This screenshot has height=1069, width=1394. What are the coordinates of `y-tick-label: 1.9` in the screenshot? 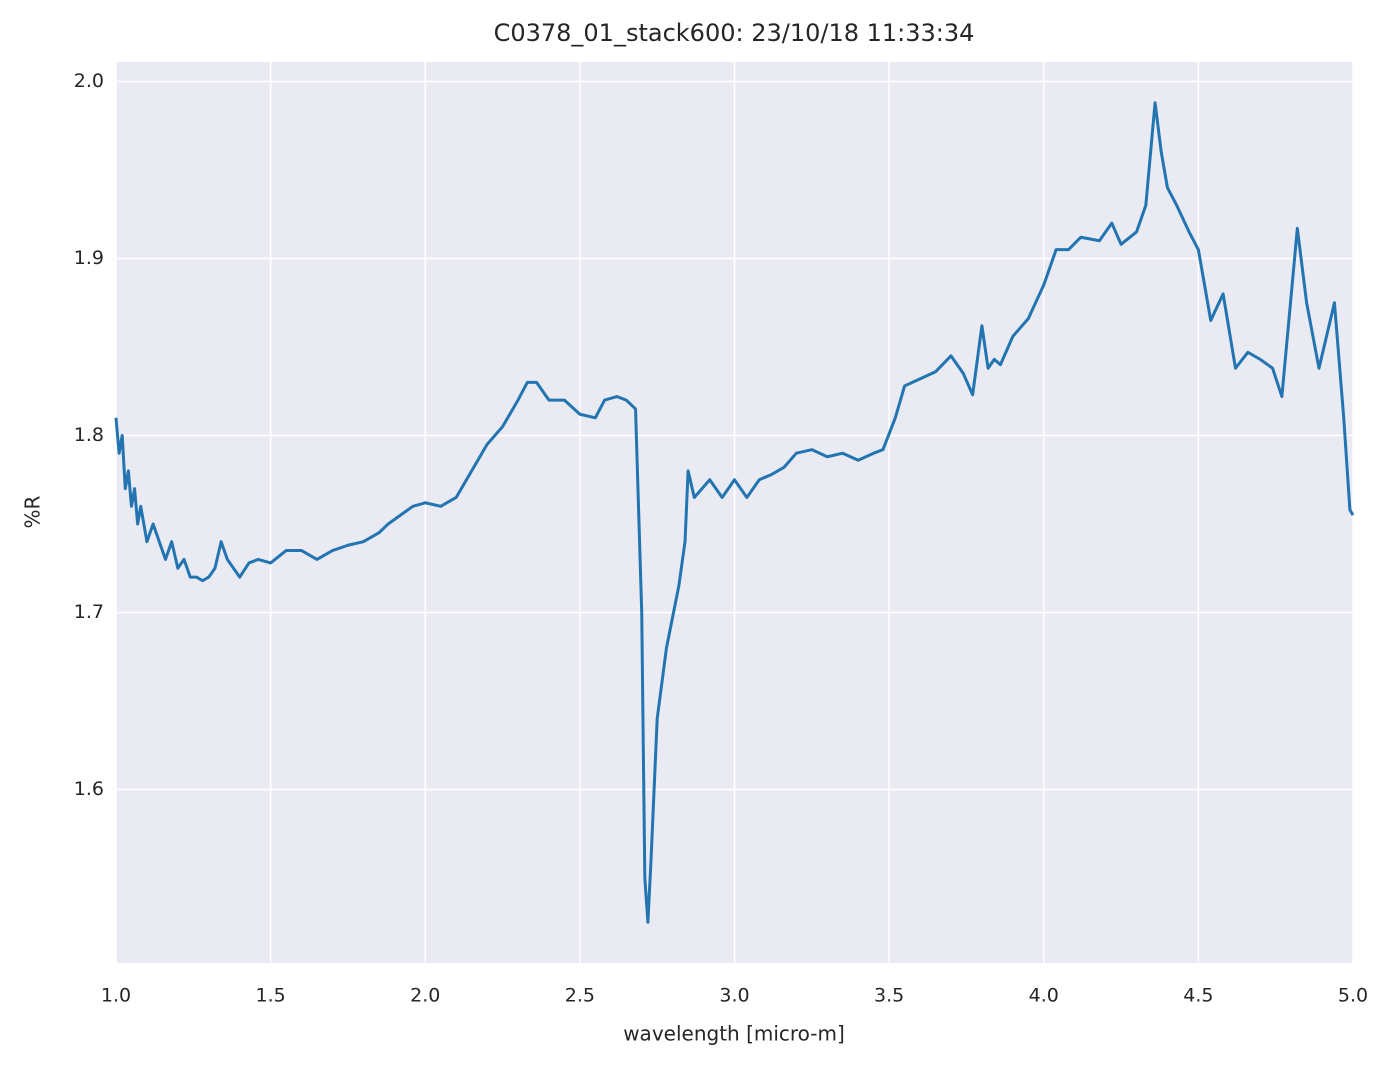 It's located at (89, 258).